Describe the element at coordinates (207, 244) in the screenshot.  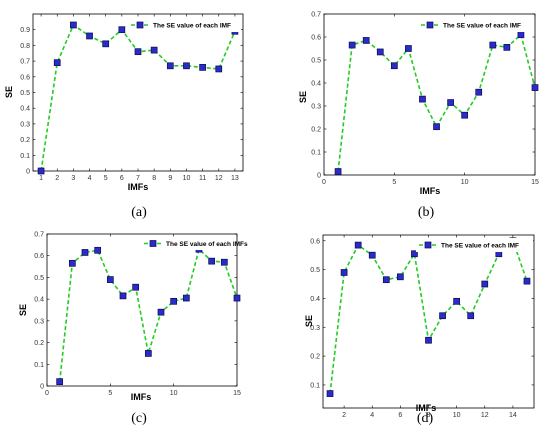
I see `legend-label: The SE value of each IMFs` at that location.